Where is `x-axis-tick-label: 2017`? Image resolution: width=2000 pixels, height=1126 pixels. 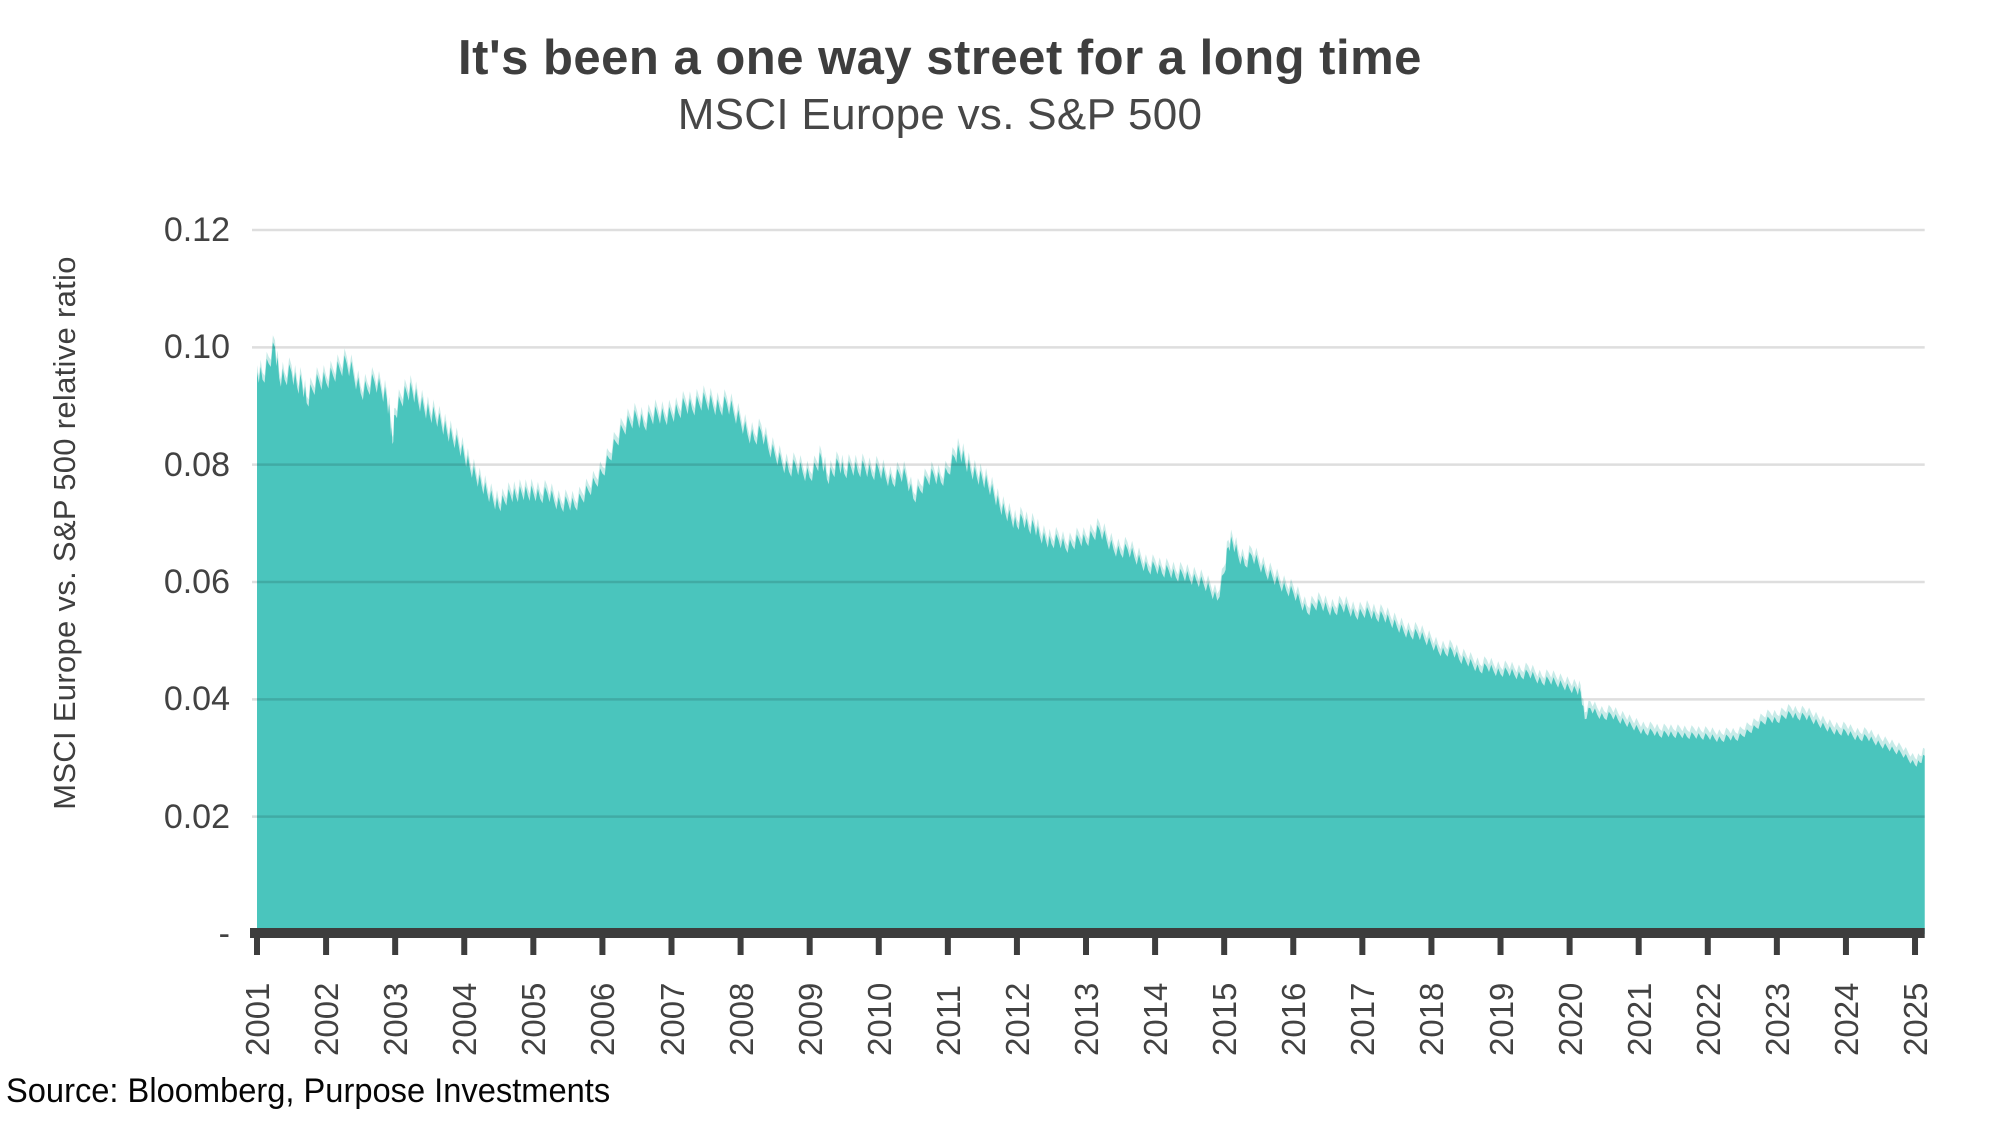
x-axis-tick-label: 2017 is located at coordinates (1363, 1019).